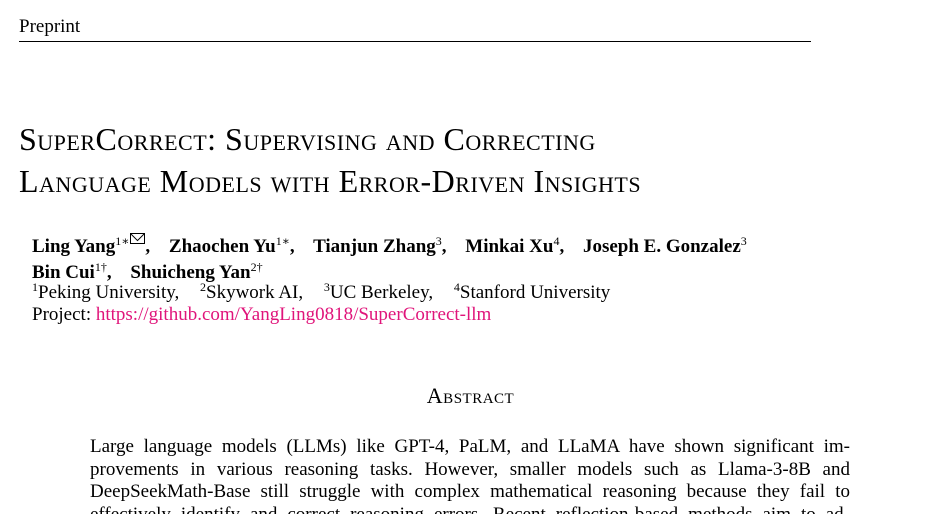 Image resolution: width=941 pixels, height=514 pixels. I want to click on author-name: Ling Yang, so click(74, 246).